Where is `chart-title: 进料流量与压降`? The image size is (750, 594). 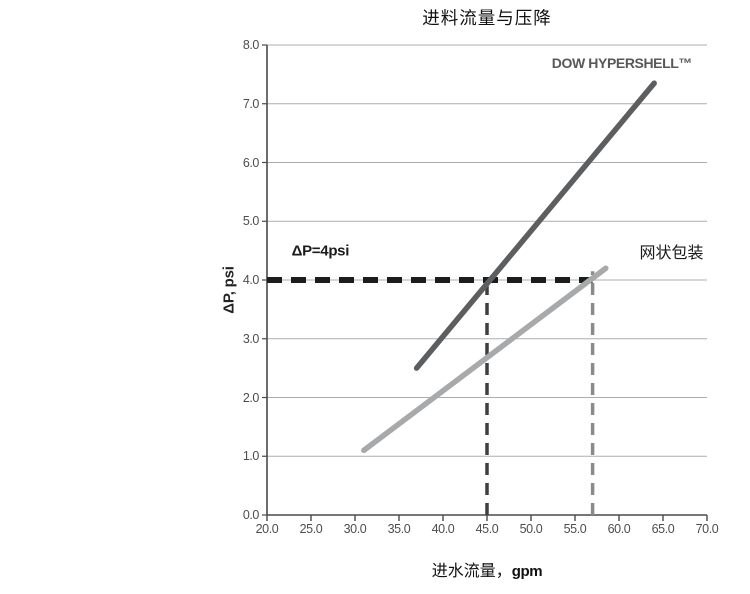 chart-title: 进料流量与压降 is located at coordinates (487, 18).